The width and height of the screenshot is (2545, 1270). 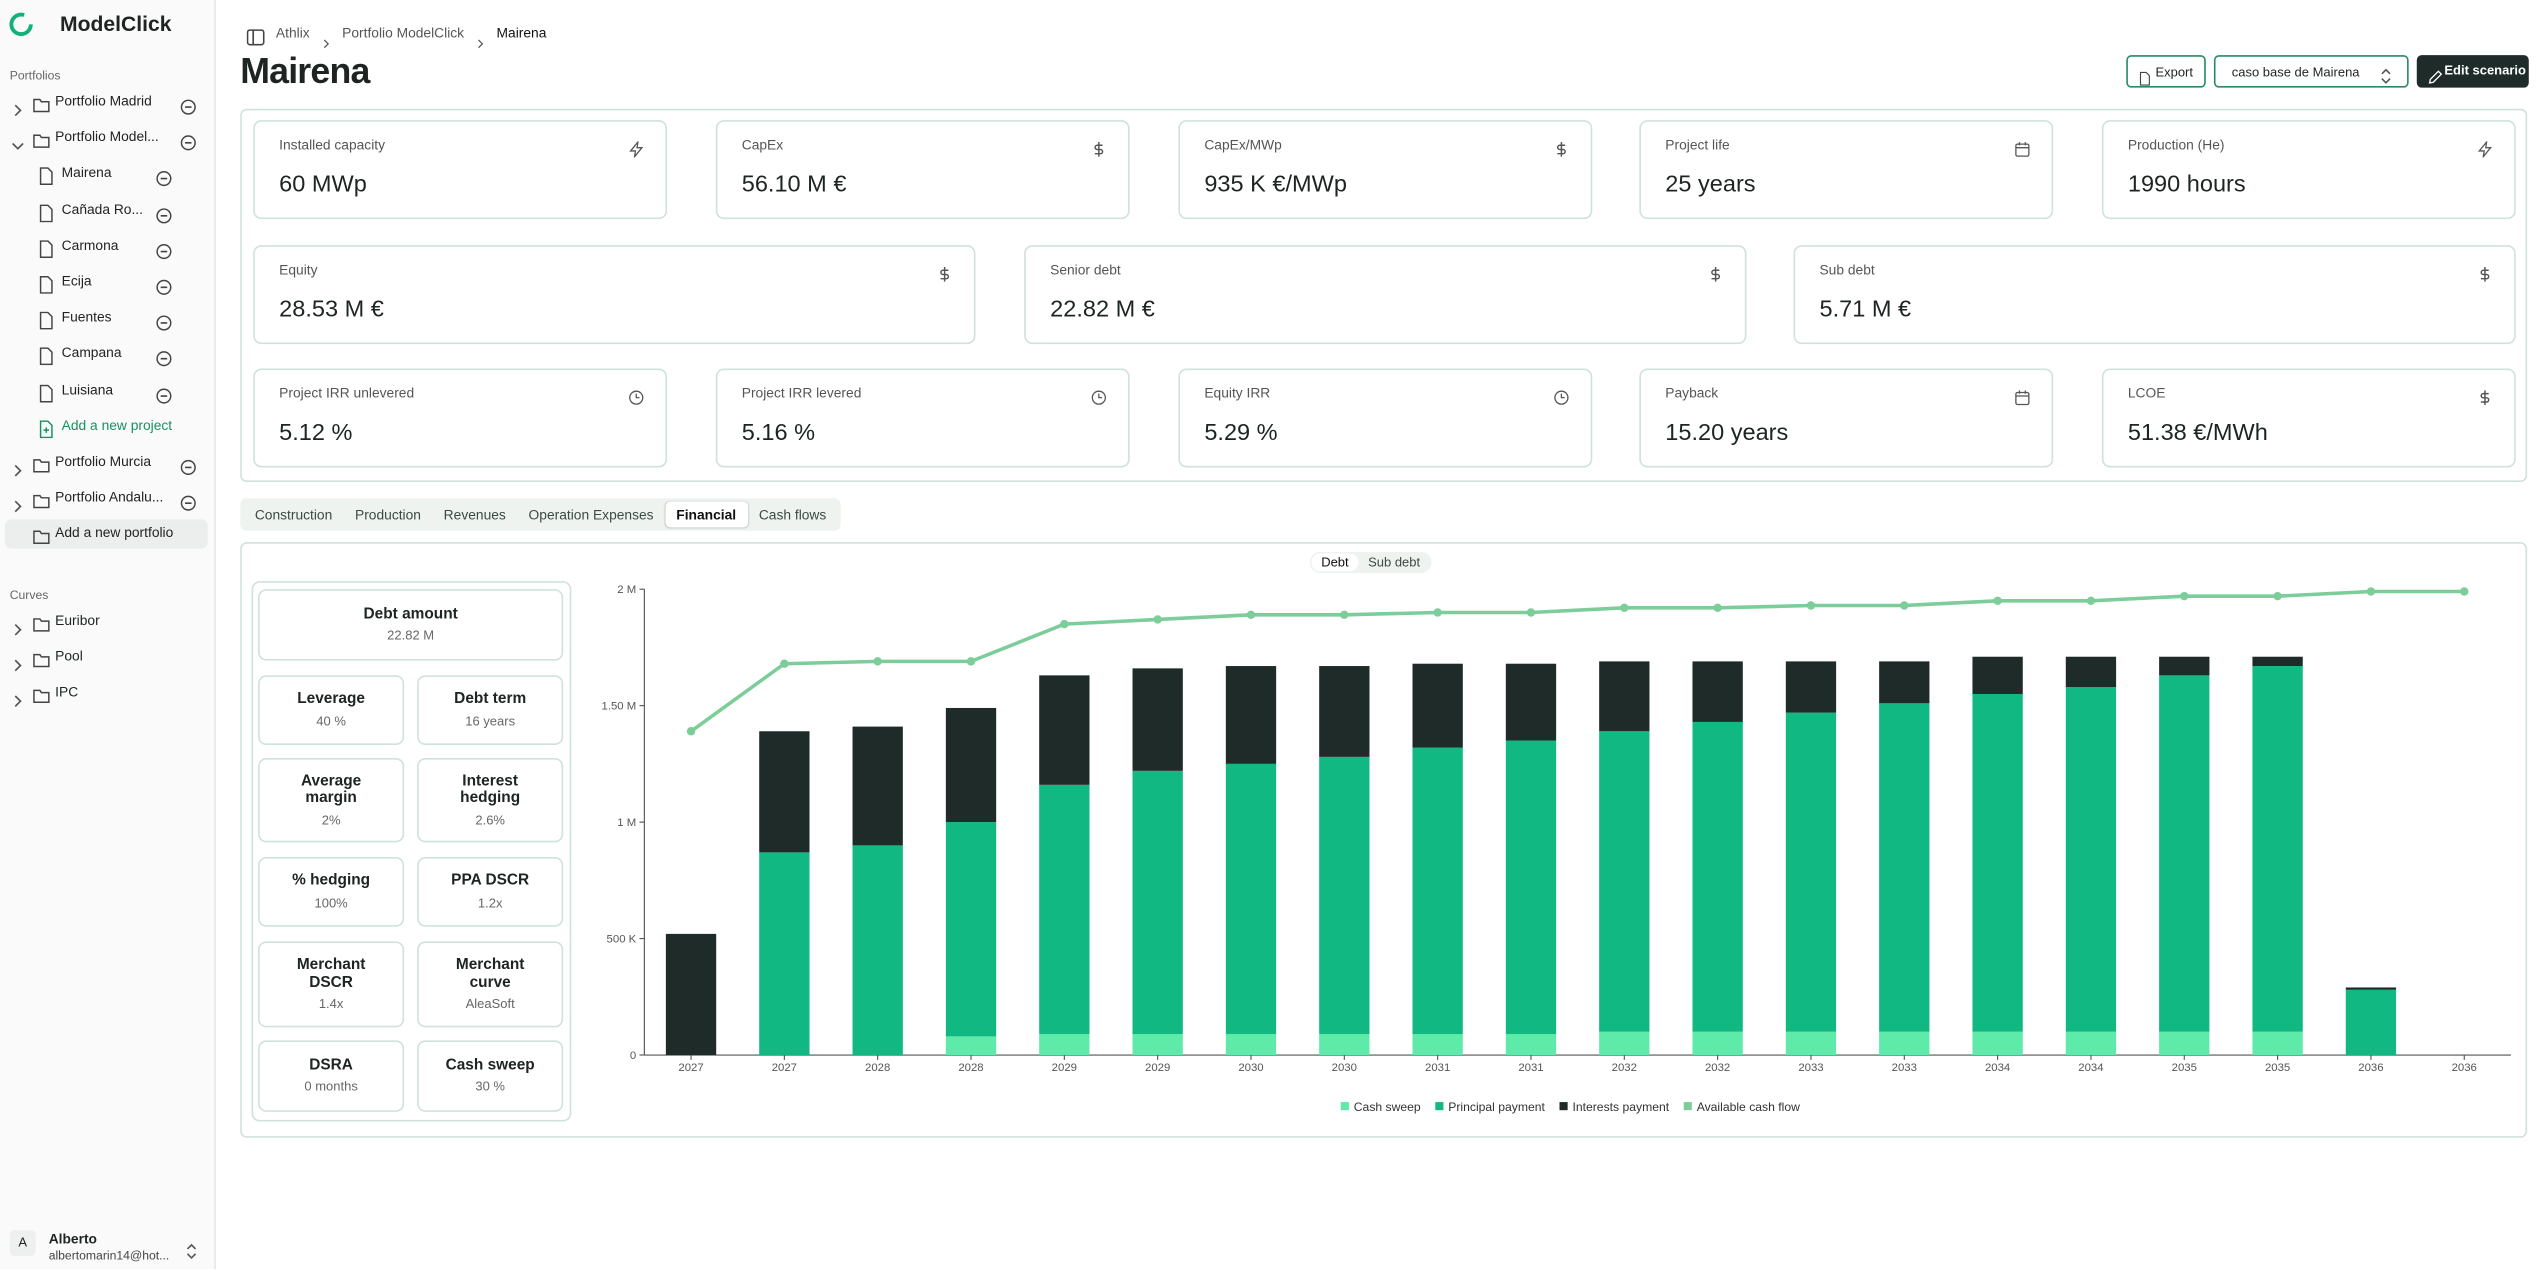 What do you see at coordinates (106, 657) in the screenshot?
I see `tree-item: Pool` at bounding box center [106, 657].